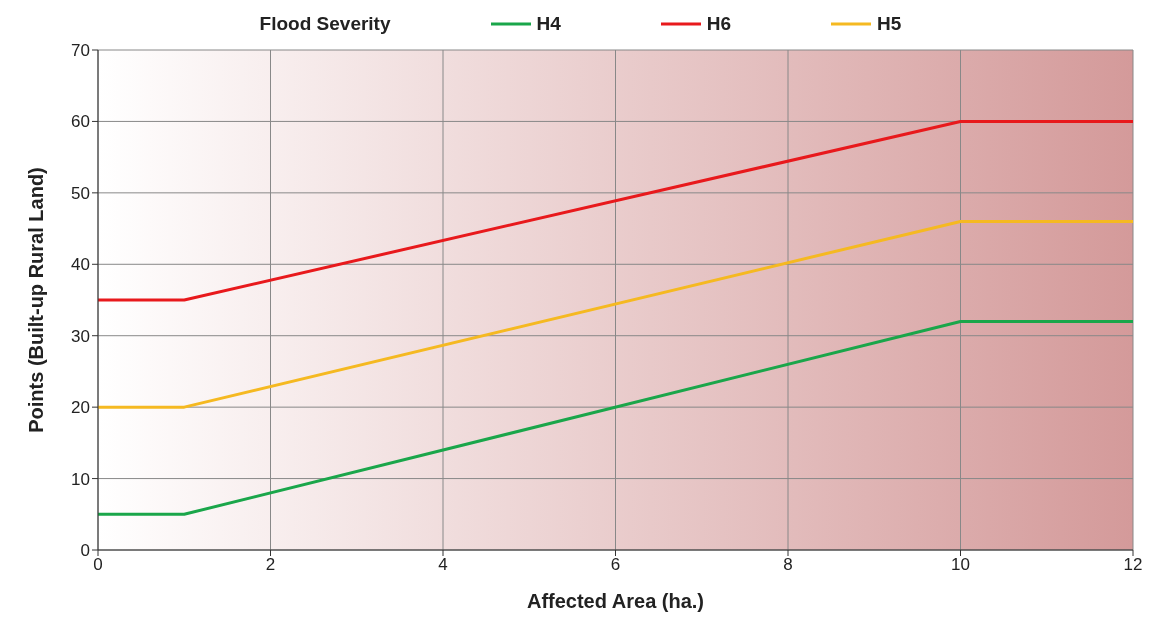 Image resolution: width=1161 pixels, height=626 pixels. What do you see at coordinates (788, 565) in the screenshot?
I see `x-tick-label: 8` at bounding box center [788, 565].